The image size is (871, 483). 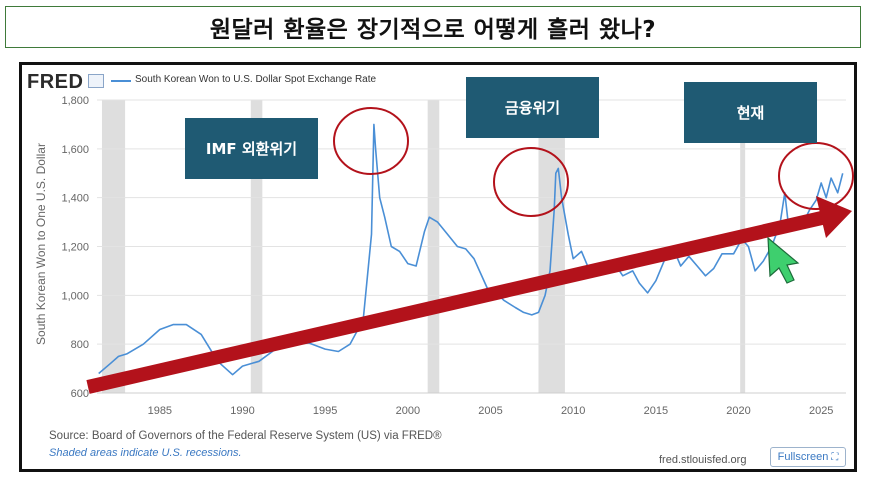 What do you see at coordinates (803, 457) in the screenshot?
I see `fullscreen-label: Fullscreen` at bounding box center [803, 457].